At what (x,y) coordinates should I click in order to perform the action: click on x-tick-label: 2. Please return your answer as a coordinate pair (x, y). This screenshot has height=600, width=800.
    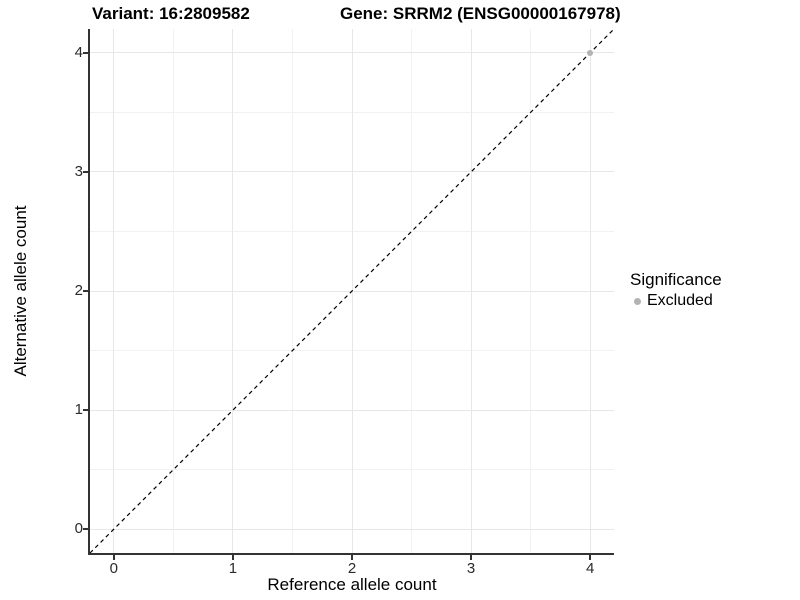
    Looking at the image, I should click on (352, 568).